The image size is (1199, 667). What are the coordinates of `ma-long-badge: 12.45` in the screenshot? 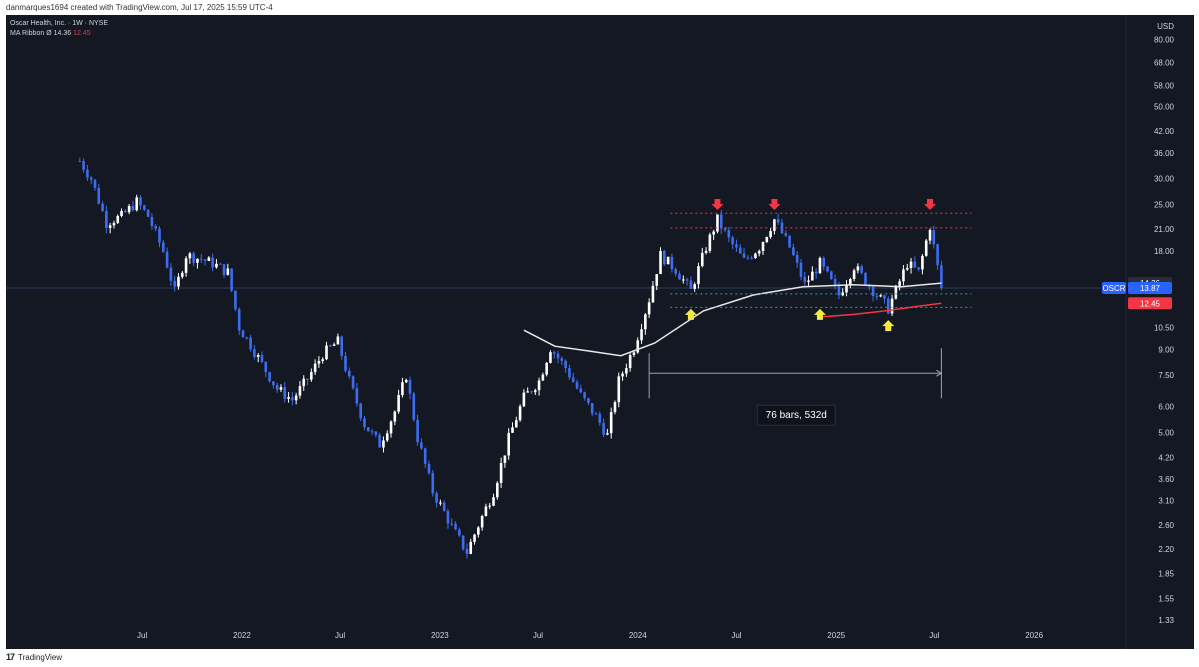 It's located at (1150, 303).